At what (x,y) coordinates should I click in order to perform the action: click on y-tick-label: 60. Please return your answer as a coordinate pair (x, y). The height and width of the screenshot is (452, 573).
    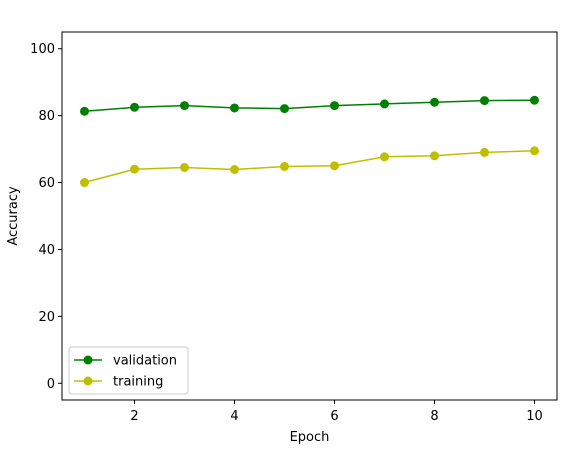
    Looking at the image, I should click on (46, 183).